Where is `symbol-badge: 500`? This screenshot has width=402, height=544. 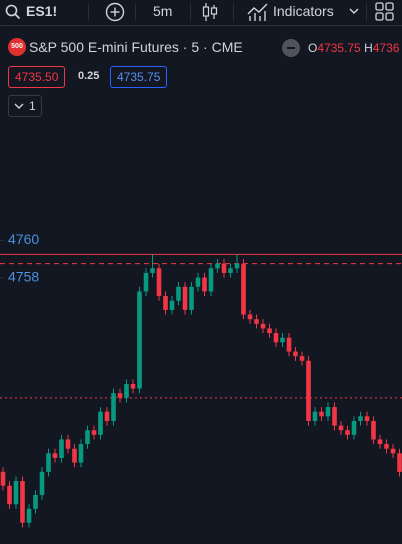 symbol-badge: 500 is located at coordinates (17, 47).